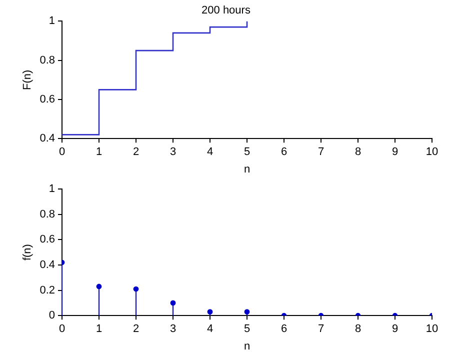  Describe the element at coordinates (28, 252) in the screenshot. I see `y-axis-title: f(n)` at that location.